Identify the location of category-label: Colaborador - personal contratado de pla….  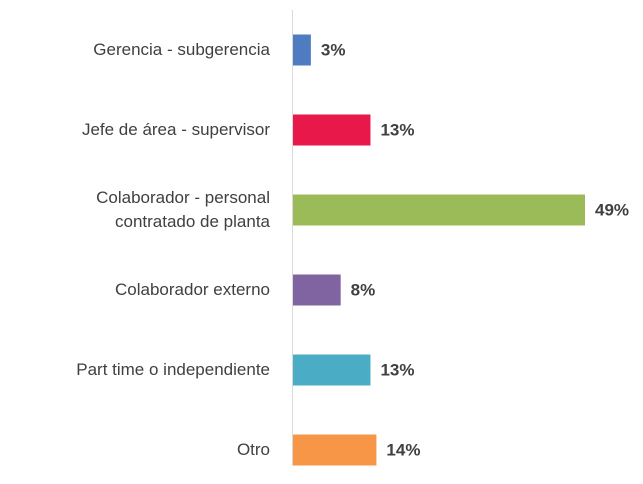
(183, 209).